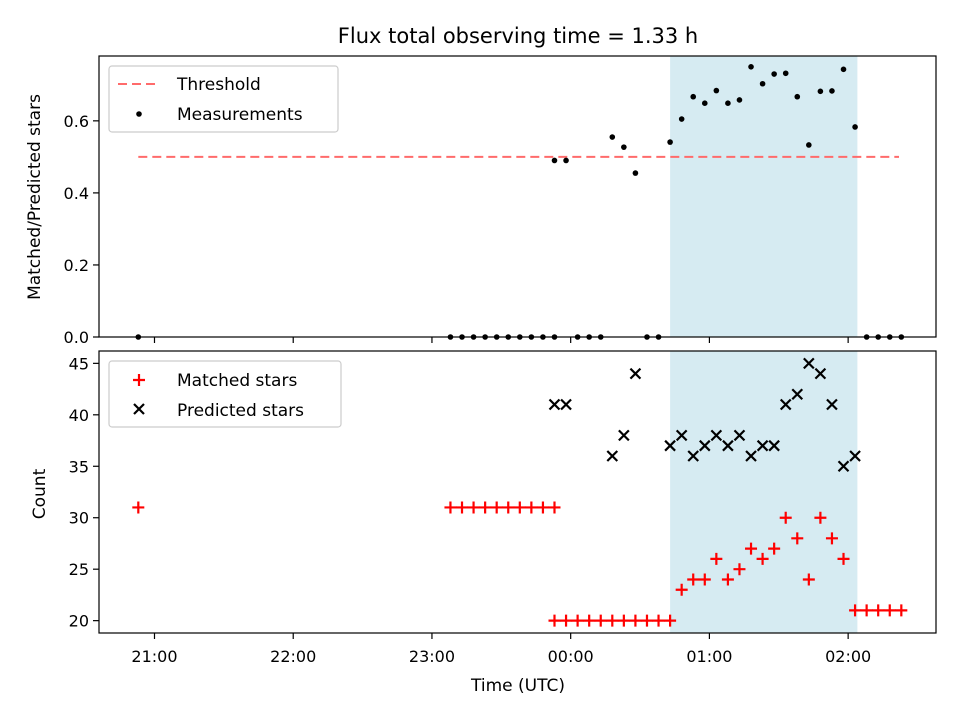 The height and width of the screenshot is (720, 960). I want to click on bottom-y-tick-label: 40, so click(79, 415).